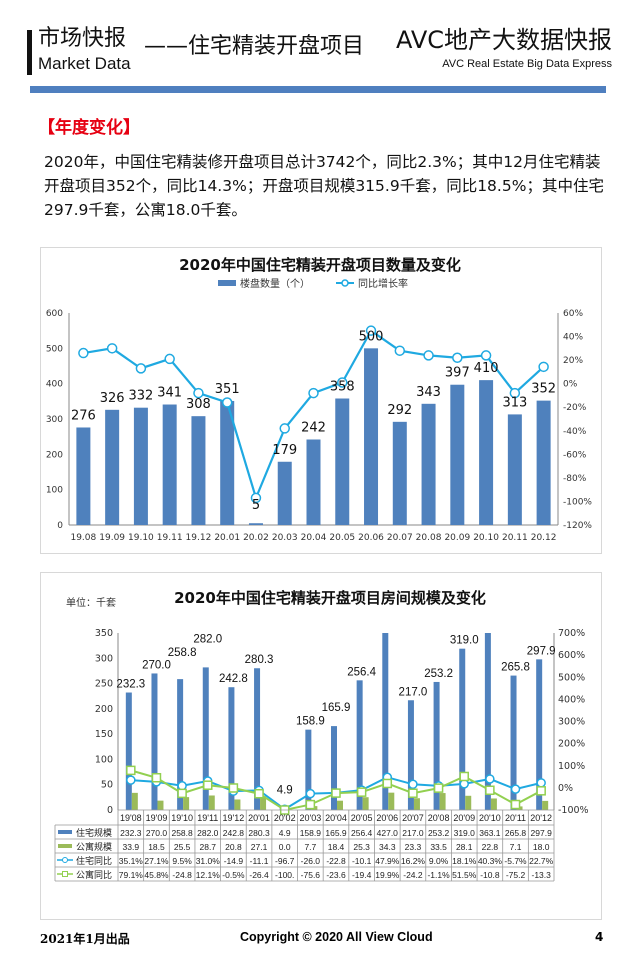  What do you see at coordinates (54, 385) in the screenshot?
I see `y-tick-label: 400` at bounding box center [54, 385].